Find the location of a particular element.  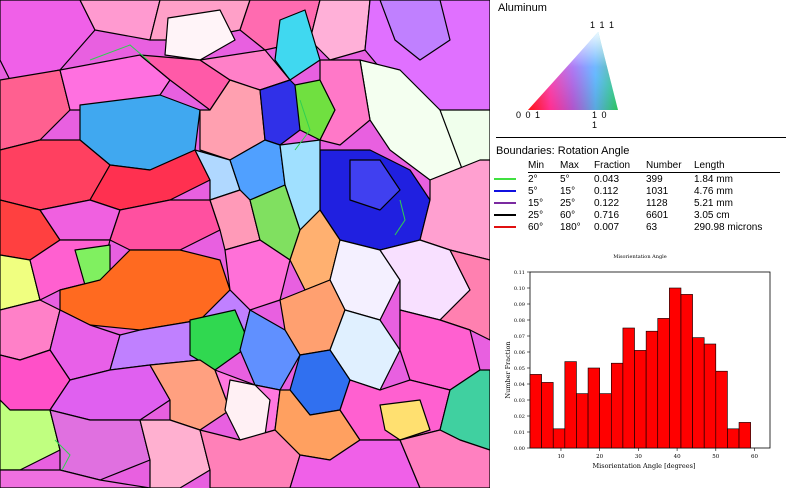

chart-title: Misorientation Angle is located at coordinates (640, 257).